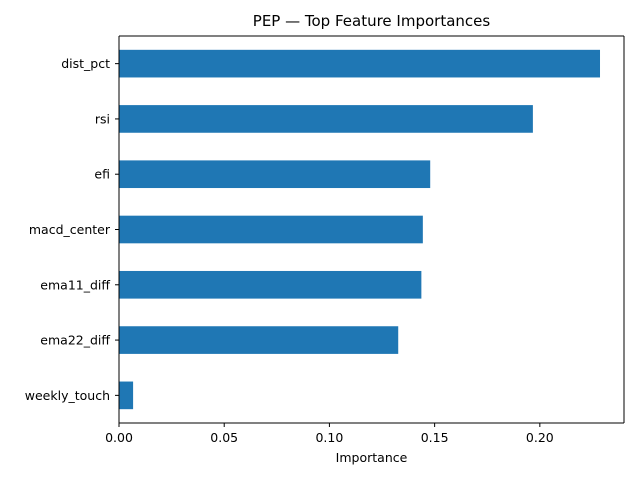  I want to click on bar-dist_pct, so click(360, 63).